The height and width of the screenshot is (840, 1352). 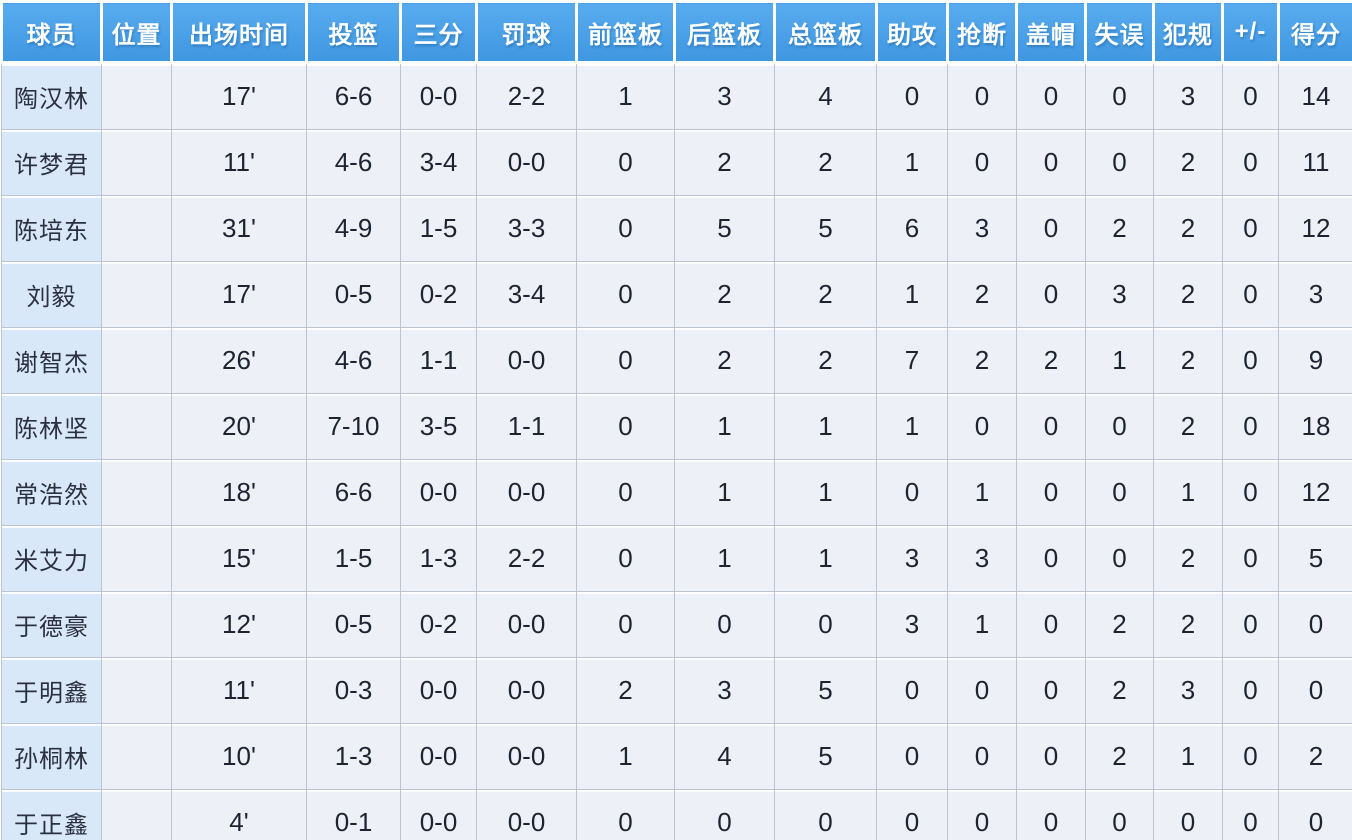 I want to click on column-header-7: 后篮板, so click(x=724, y=32).